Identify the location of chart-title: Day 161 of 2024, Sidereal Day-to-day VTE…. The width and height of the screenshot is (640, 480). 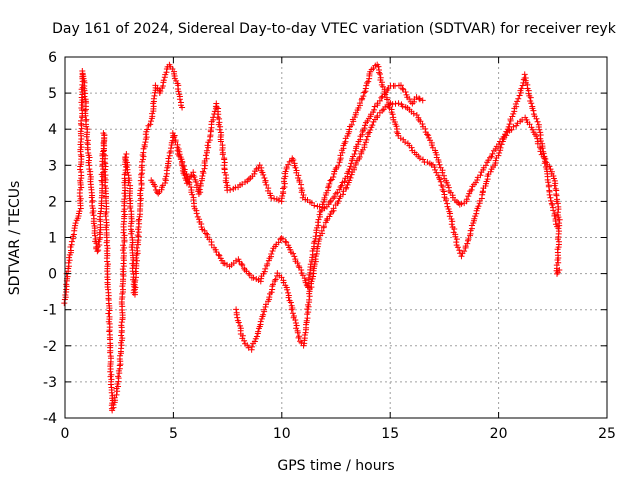
(334, 29).